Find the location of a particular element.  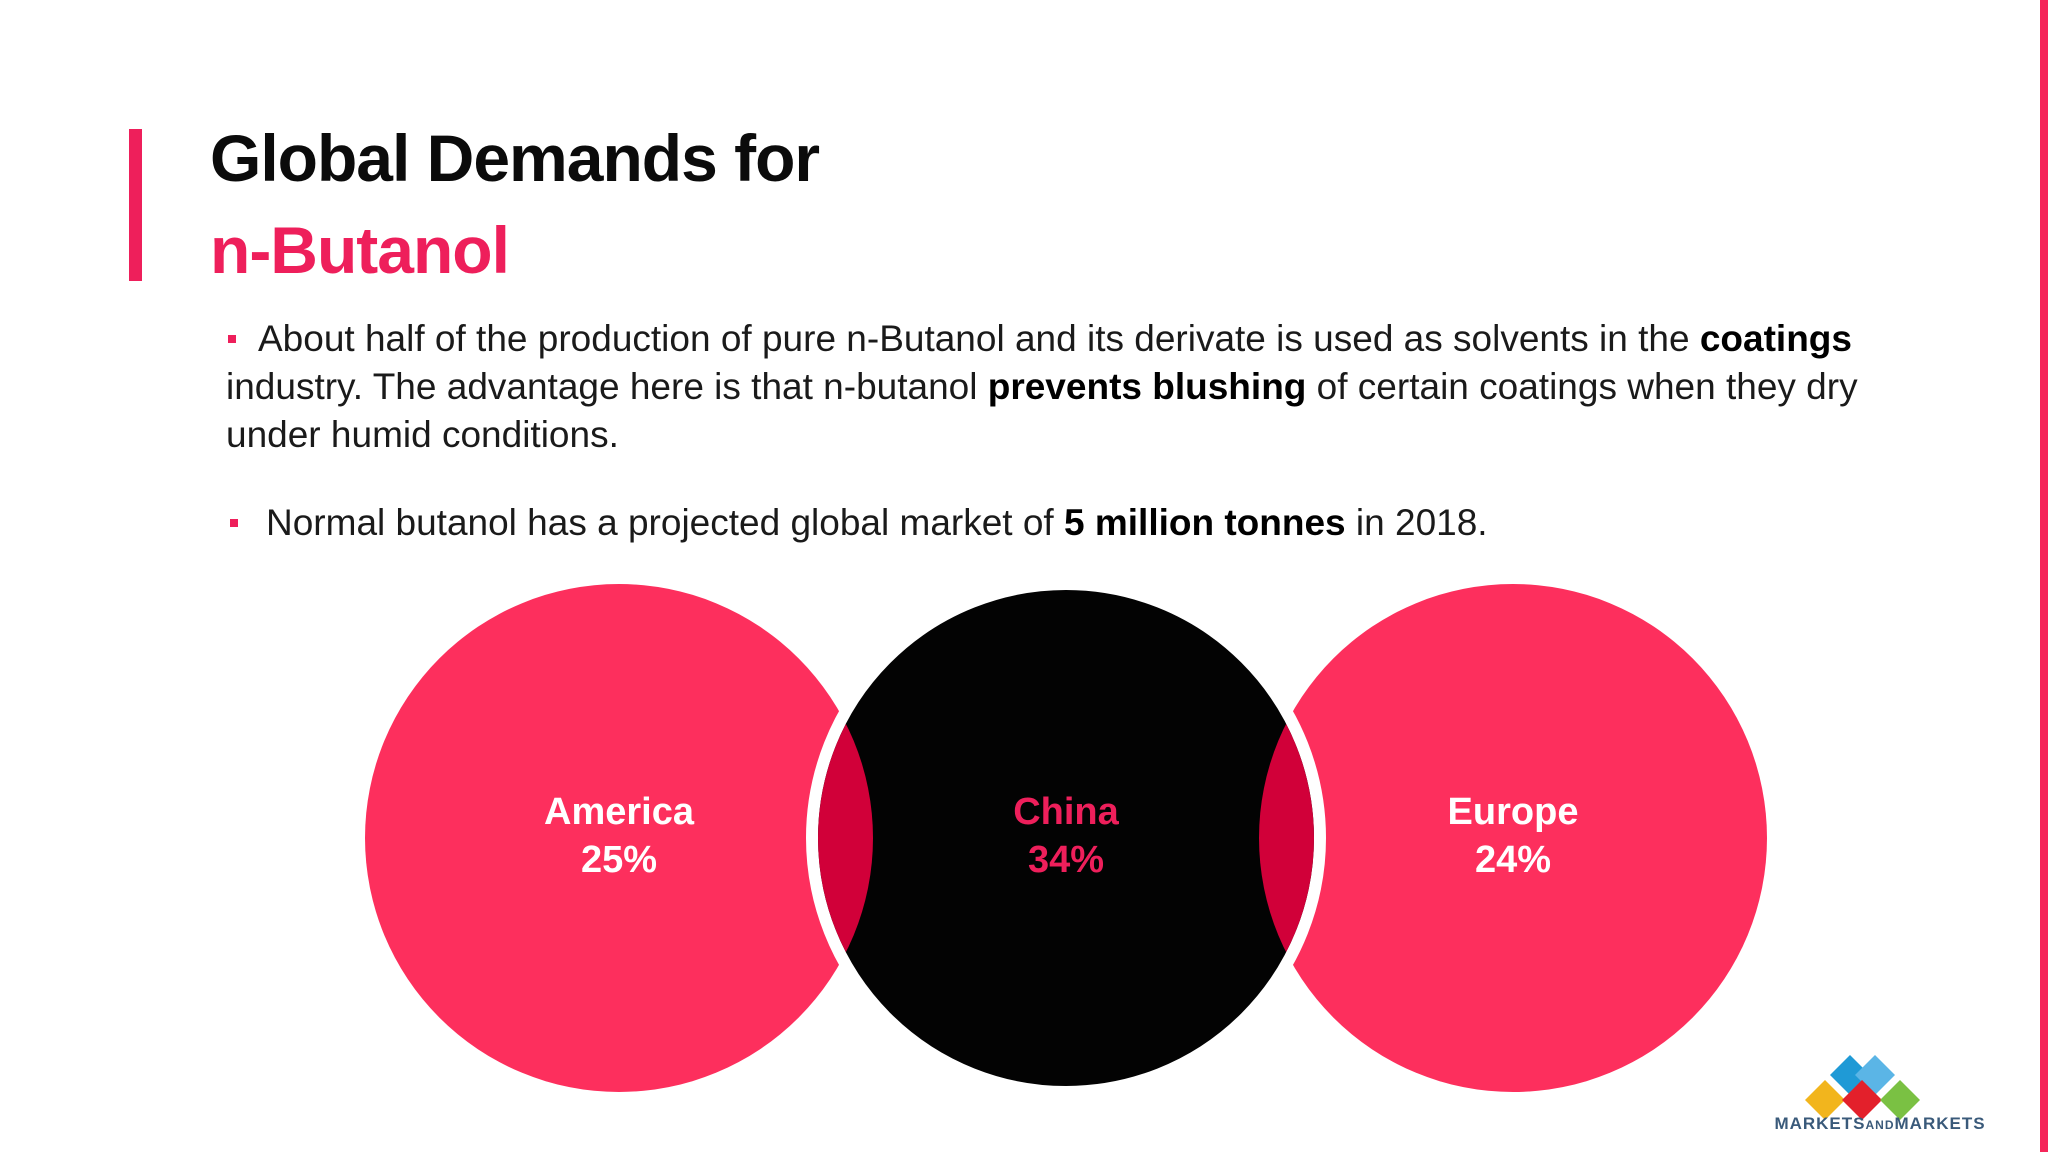

region-name: China is located at coordinates (1066, 812).